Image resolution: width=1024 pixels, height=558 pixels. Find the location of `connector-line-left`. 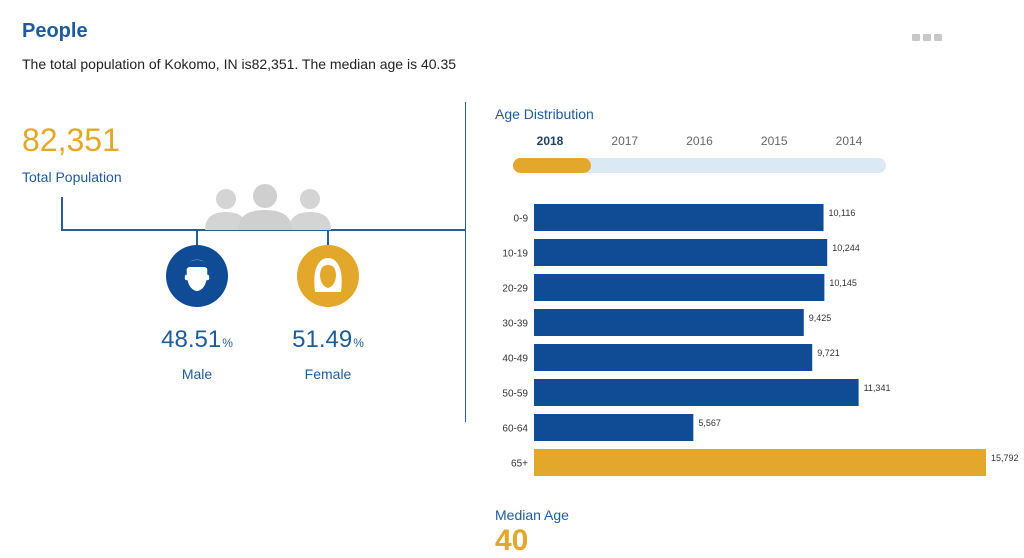

connector-line-left is located at coordinates (62, 213).